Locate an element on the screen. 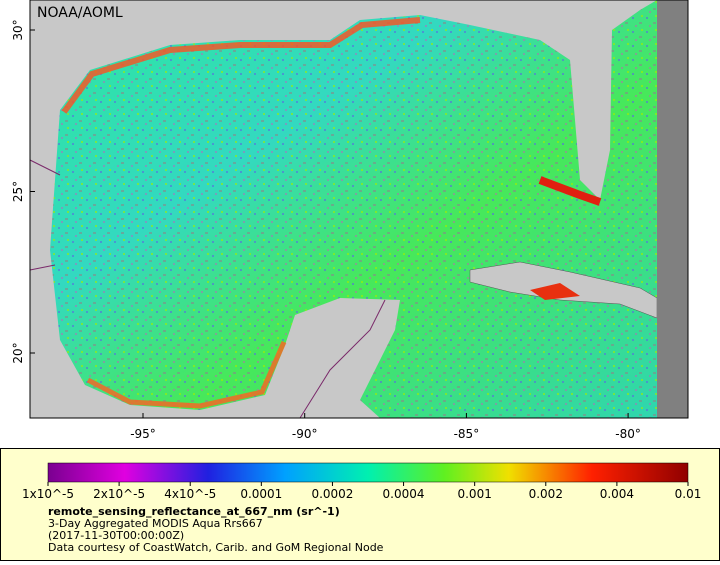 The height and width of the screenshot is (565, 720). caption-dataset: 3-Day Aggregated MODIS Aqua Rrs667 is located at coordinates (155, 523).